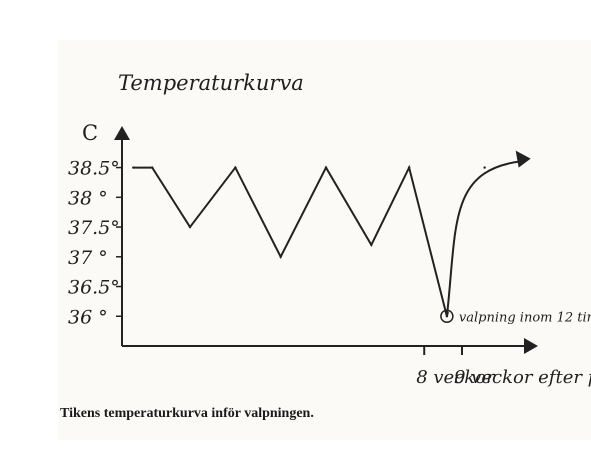 The width and height of the screenshot is (591, 461). What do you see at coordinates (90, 133) in the screenshot?
I see `y-axis-label: C` at bounding box center [90, 133].